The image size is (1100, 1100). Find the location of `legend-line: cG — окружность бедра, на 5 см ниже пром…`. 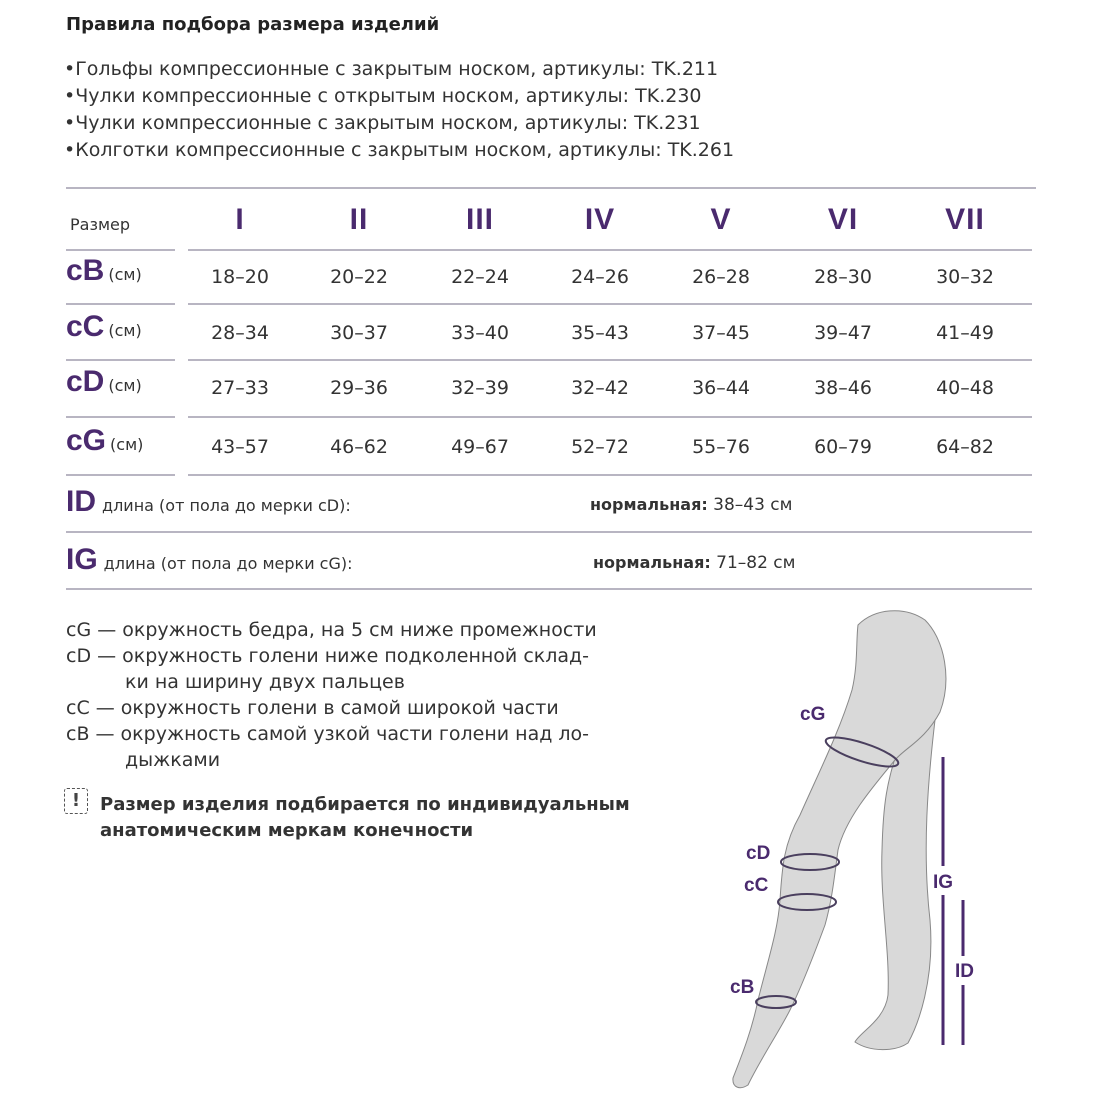

legend-line: cG — окружность бедра, на 5 см ниже пром… is located at coordinates (331, 630).